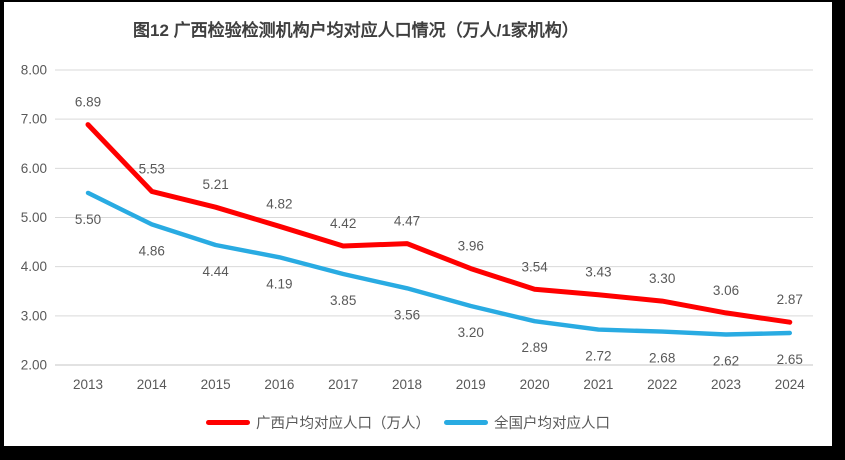 This screenshot has width=845, height=460. What do you see at coordinates (279, 203) in the screenshot?
I see `guangxi-data-label: 4.82` at bounding box center [279, 203].